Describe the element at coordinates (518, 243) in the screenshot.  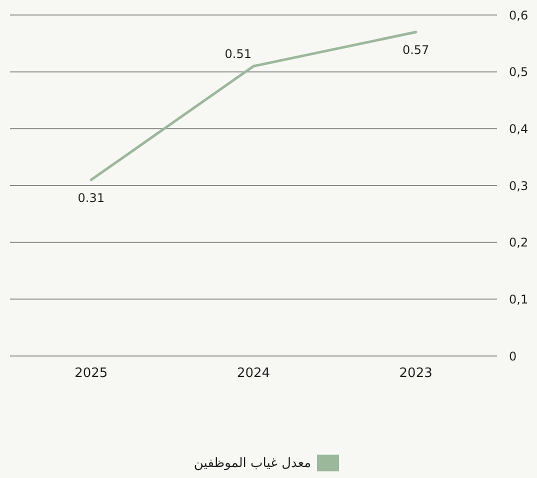
I see `y-tick-label: 0,2` at that location.